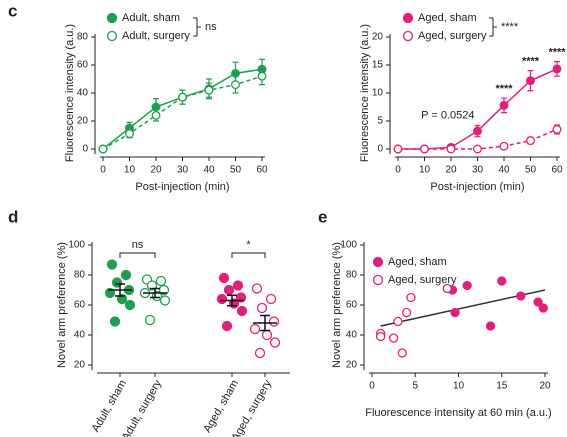 This screenshot has width=567, height=437. What do you see at coordinates (365, 93) in the screenshot?
I see `y-axis-label: Fluorescence intensity (a.u.)` at bounding box center [365, 93].